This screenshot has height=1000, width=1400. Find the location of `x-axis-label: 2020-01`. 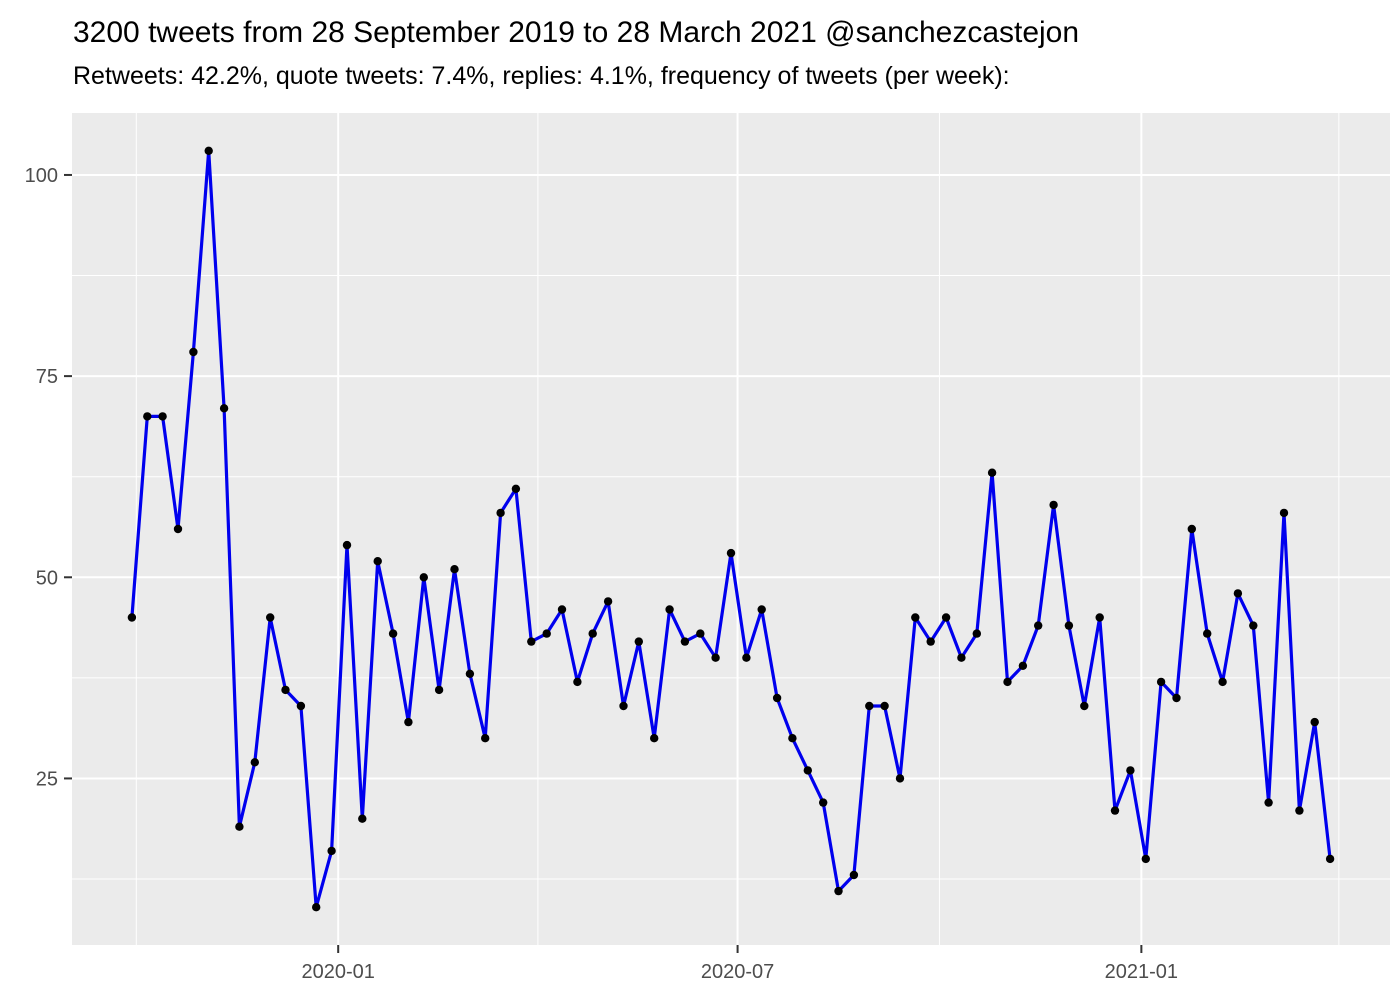

x-axis-label: 2020-01 is located at coordinates (337, 972).